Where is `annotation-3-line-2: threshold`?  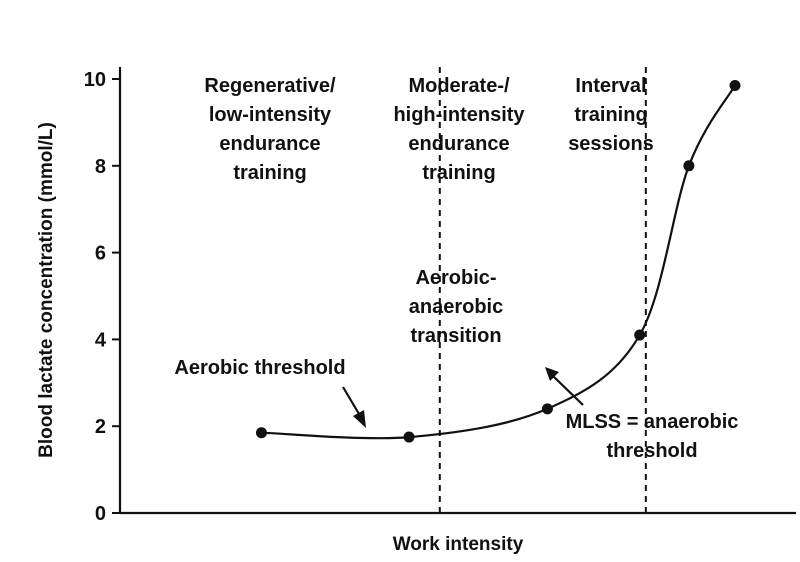 annotation-3-line-2: threshold is located at coordinates (651, 451).